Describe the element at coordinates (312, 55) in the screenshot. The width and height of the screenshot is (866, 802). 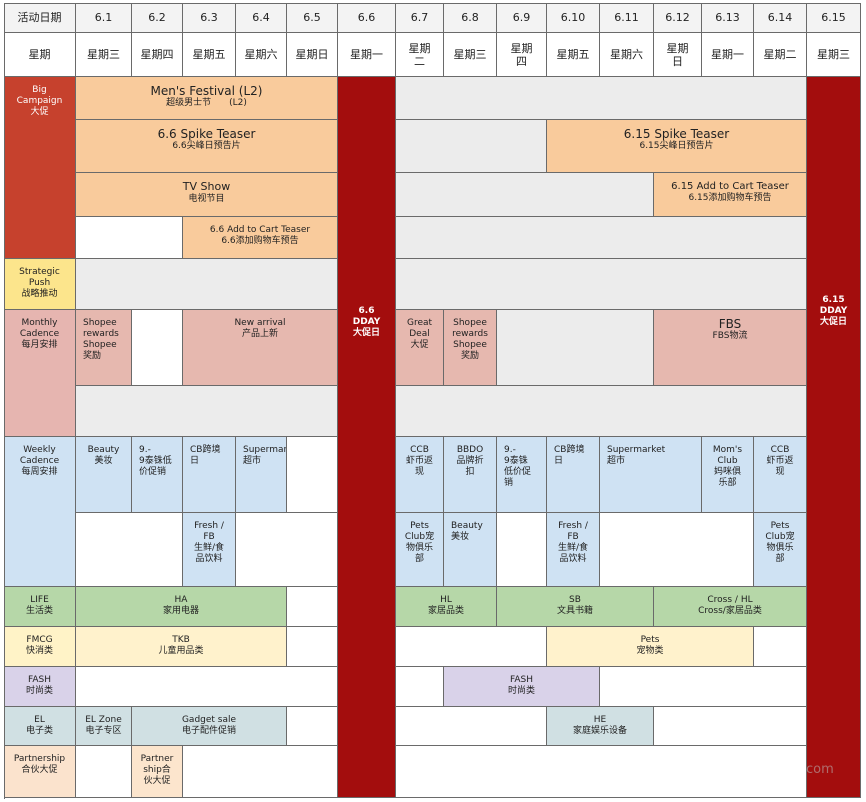
I see `header-weekday-5: 星期日` at that location.